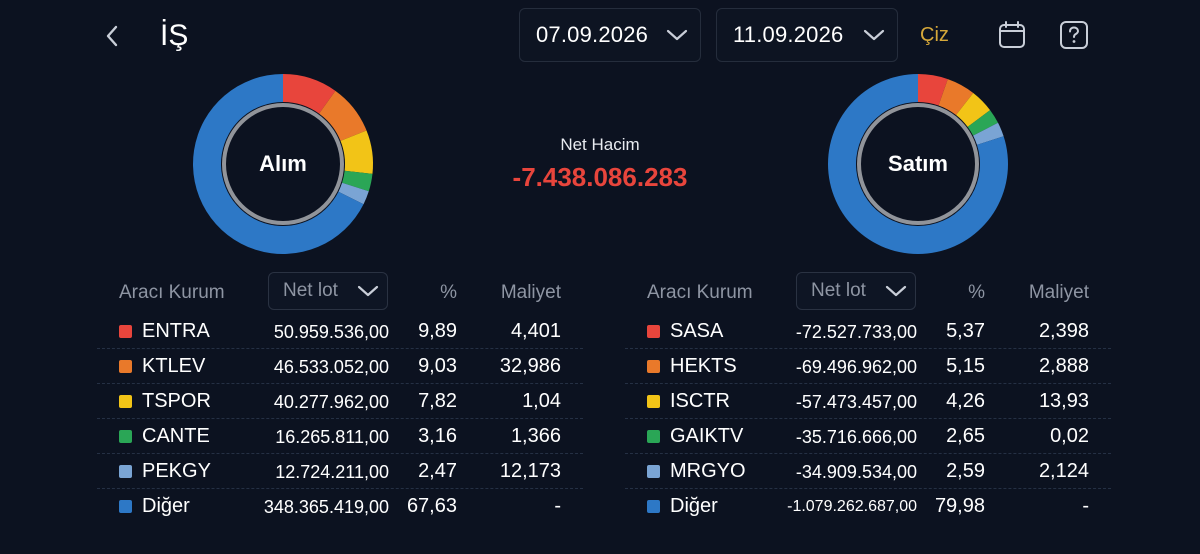 The height and width of the screenshot is (554, 1200). I want to click on net-volume: Net Hacim -7.438.086.283, so click(600, 164).